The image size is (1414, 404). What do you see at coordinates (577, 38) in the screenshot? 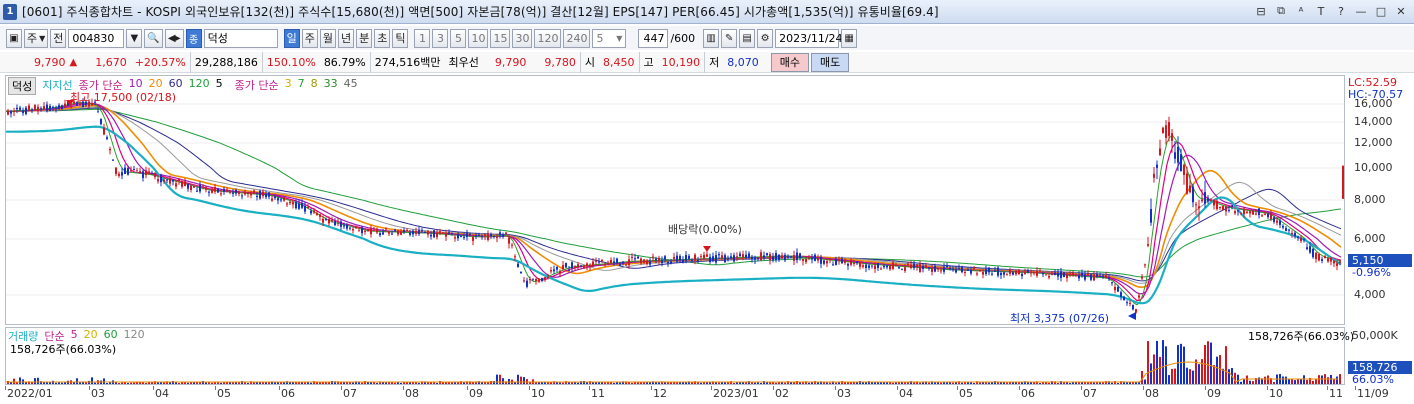
I see `interval-240: 240` at bounding box center [577, 38].